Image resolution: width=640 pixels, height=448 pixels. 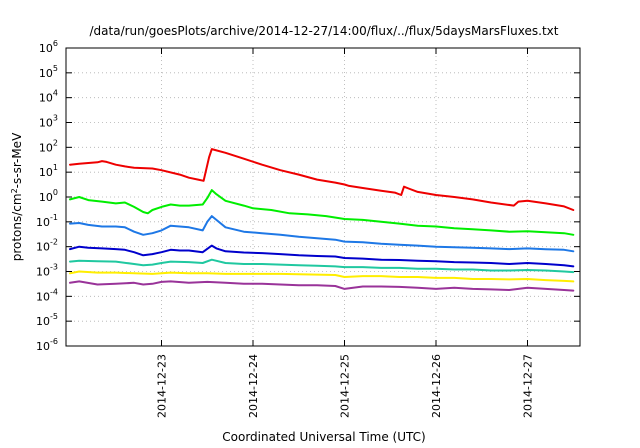 I want to click on y-tick-label-exponent: -5, so click(x=54, y=316).